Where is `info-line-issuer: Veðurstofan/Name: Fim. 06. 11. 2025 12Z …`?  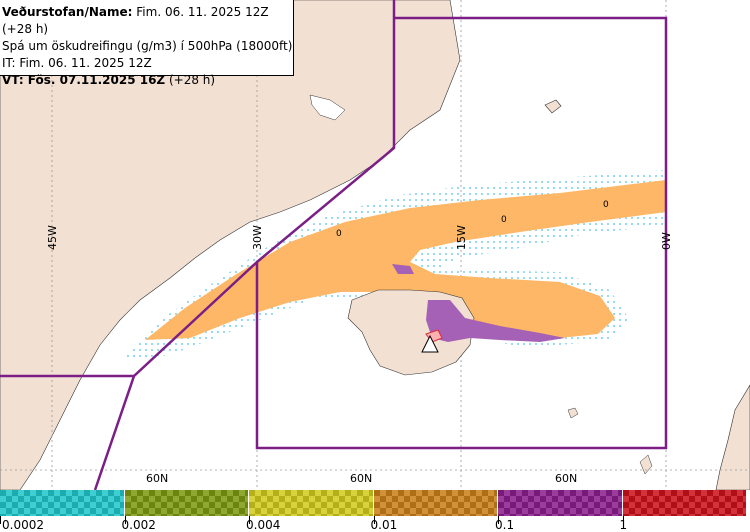 info-line-issuer: Veðurstofan/Name: Fim. 06. 11. 2025 12Z … is located at coordinates (147, 21).